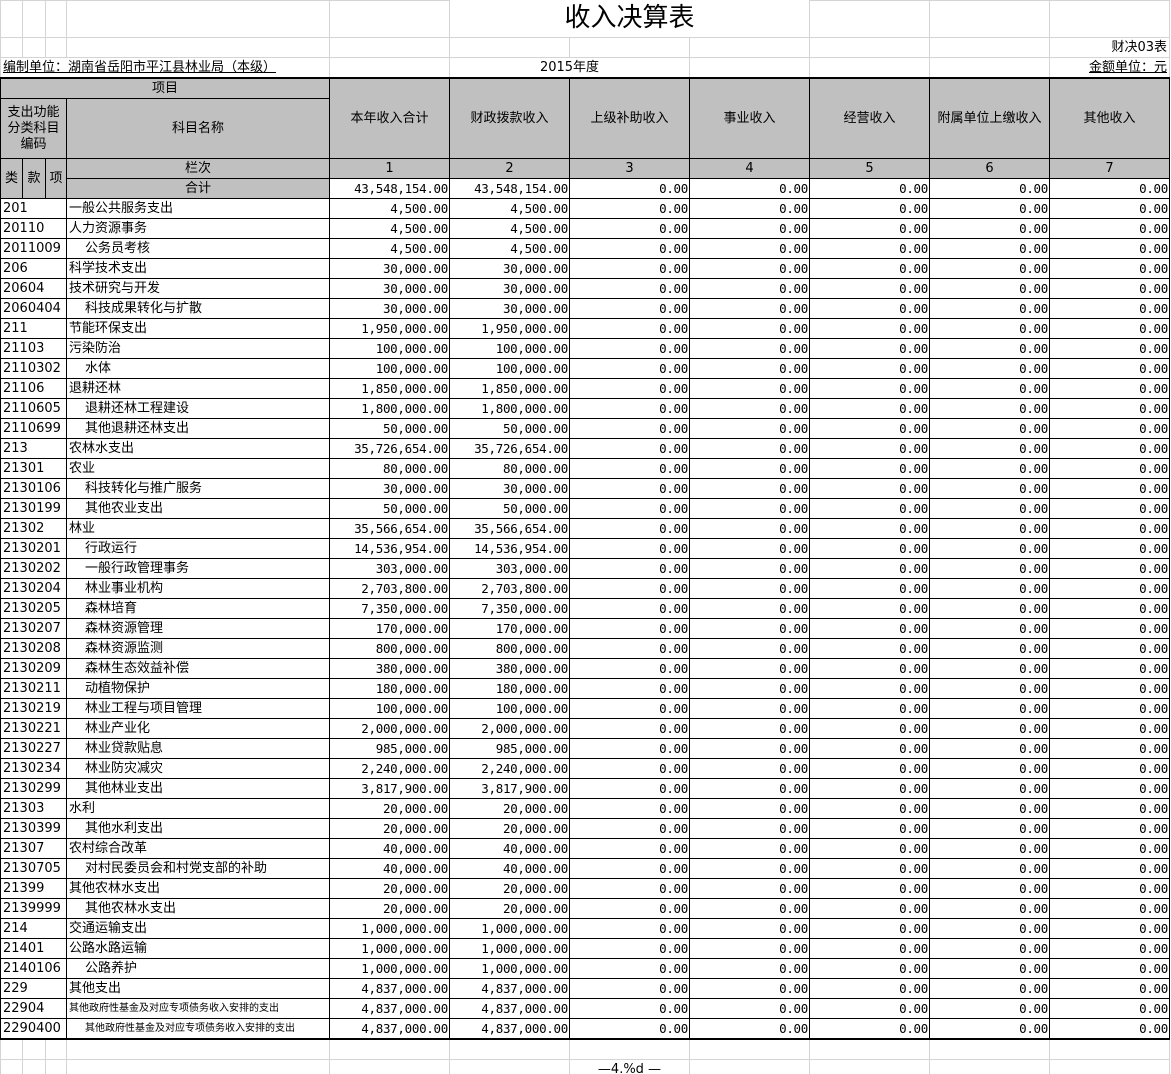 This screenshot has height=1074, width=1171. I want to click on row-fiscal-allocation: 4,500.00, so click(509, 208).